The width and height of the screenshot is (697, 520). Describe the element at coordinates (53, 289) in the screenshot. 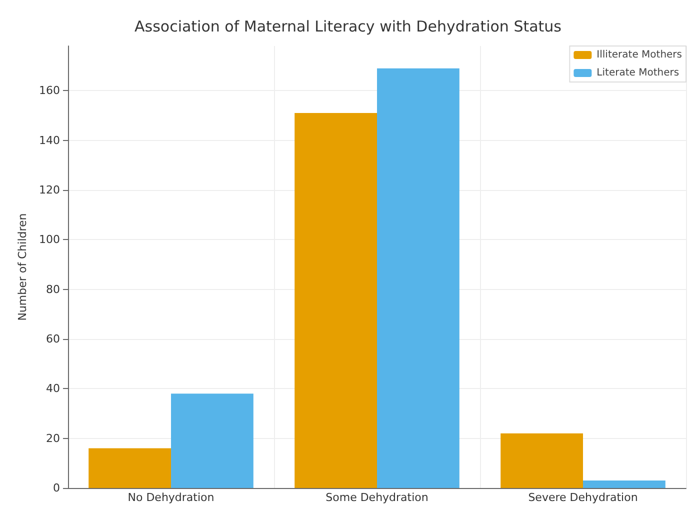

I see `y-tick-label: 80` at that location.